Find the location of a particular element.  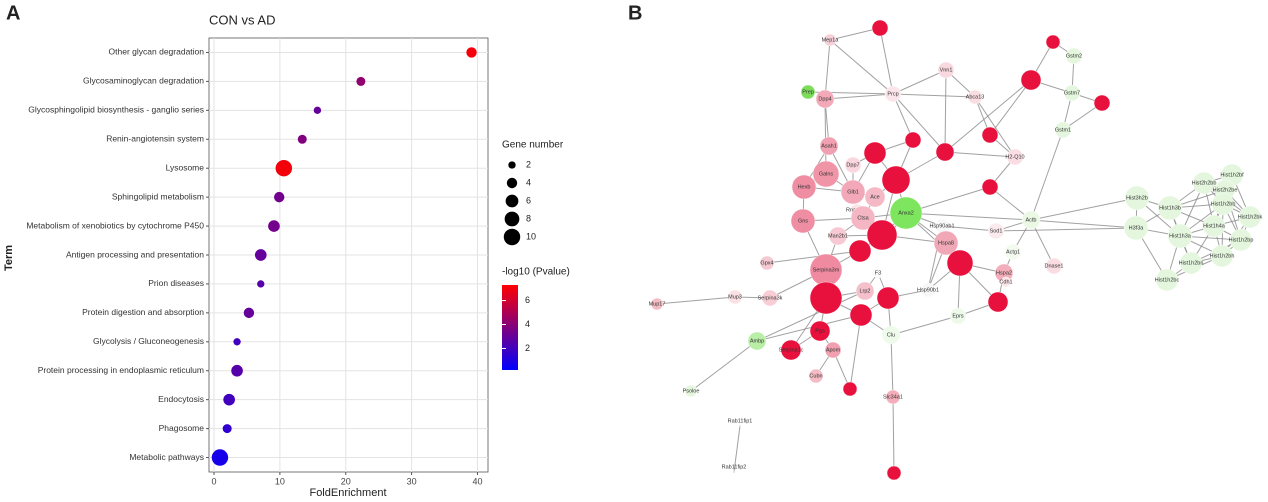

size-legend-label: 2 is located at coordinates (528, 164).